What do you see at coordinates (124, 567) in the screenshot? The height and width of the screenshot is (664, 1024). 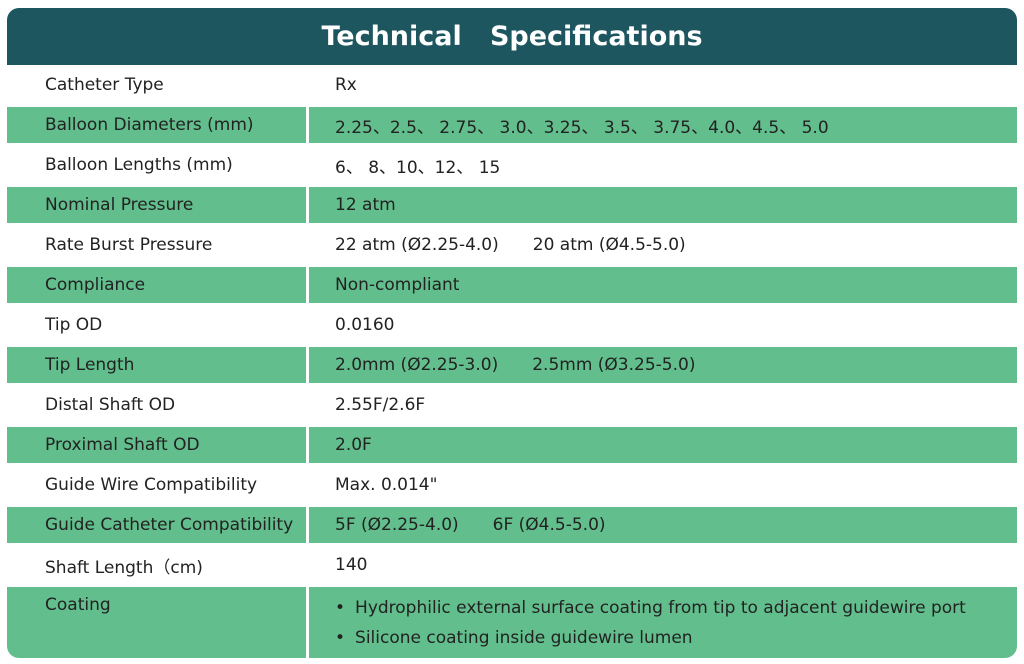 I see `row-label: Shaft Length（cm)` at bounding box center [124, 567].